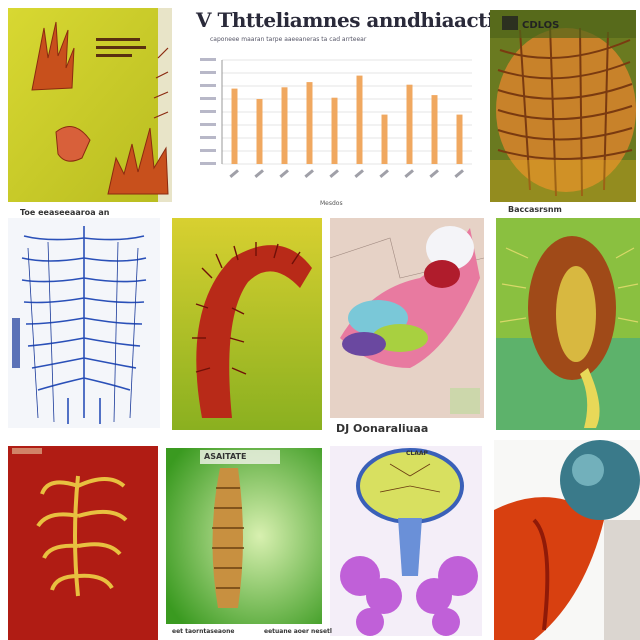 This screenshot has height=640, width=640. What do you see at coordinates (65, 212) in the screenshot?
I see `caption-blue-tile: Toe eeaseeaaroa an` at bounding box center [65, 212].